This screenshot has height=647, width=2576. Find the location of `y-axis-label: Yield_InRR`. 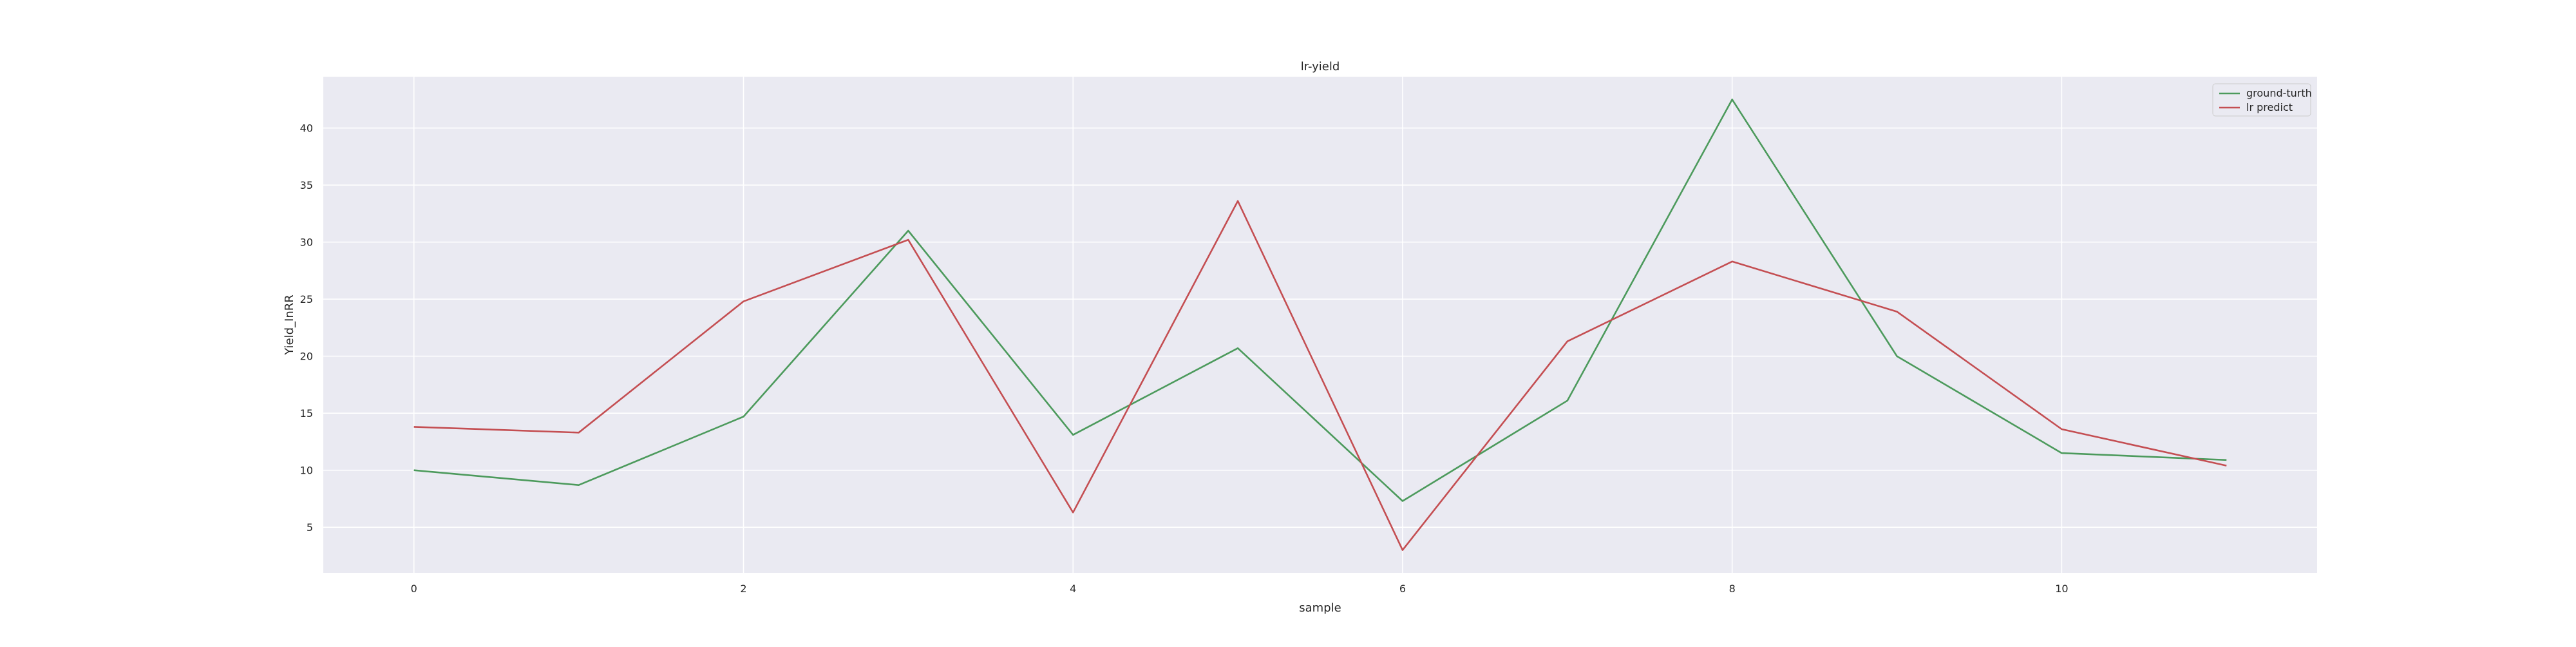

y-axis-label: Yield_InRR is located at coordinates (289, 325).